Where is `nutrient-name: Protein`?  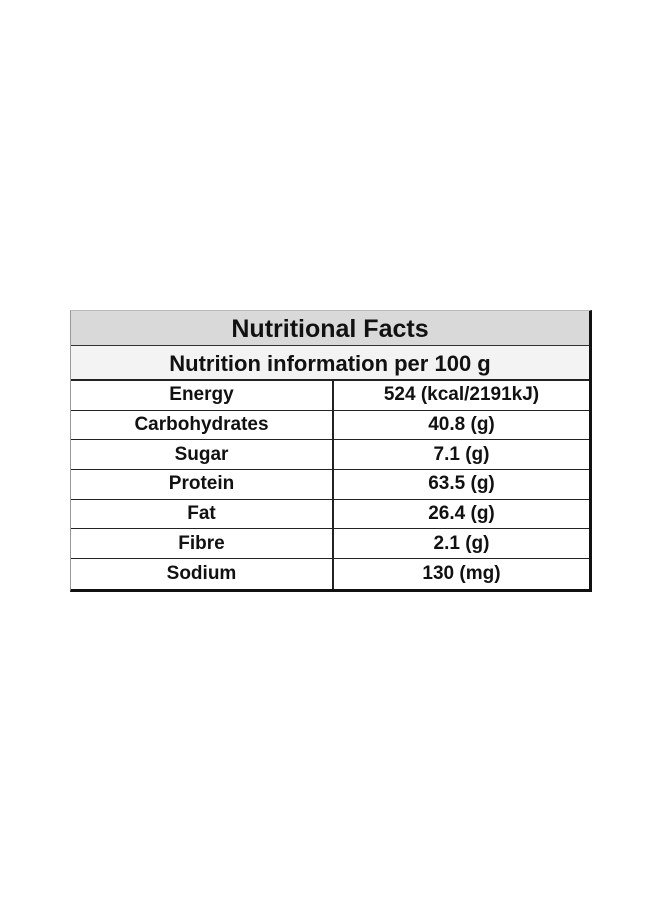 nutrient-name: Protein is located at coordinates (202, 484).